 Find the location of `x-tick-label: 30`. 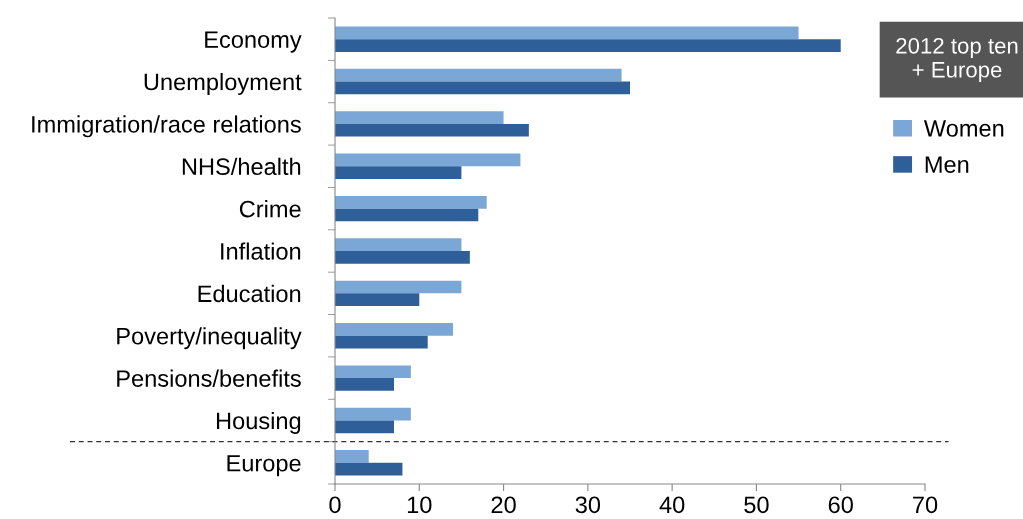

x-tick-label: 30 is located at coordinates (588, 505).